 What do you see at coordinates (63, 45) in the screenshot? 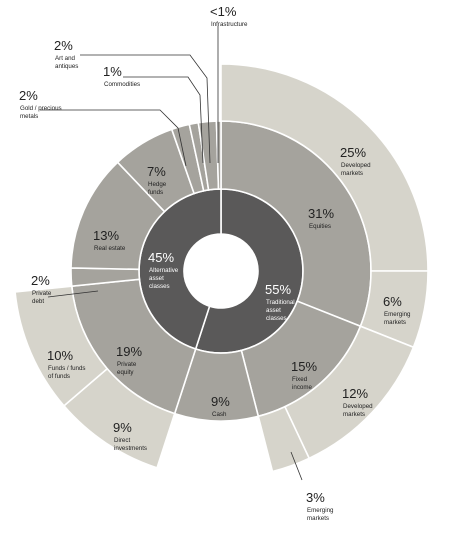
I see `pct-label-art: 2%` at bounding box center [63, 45].